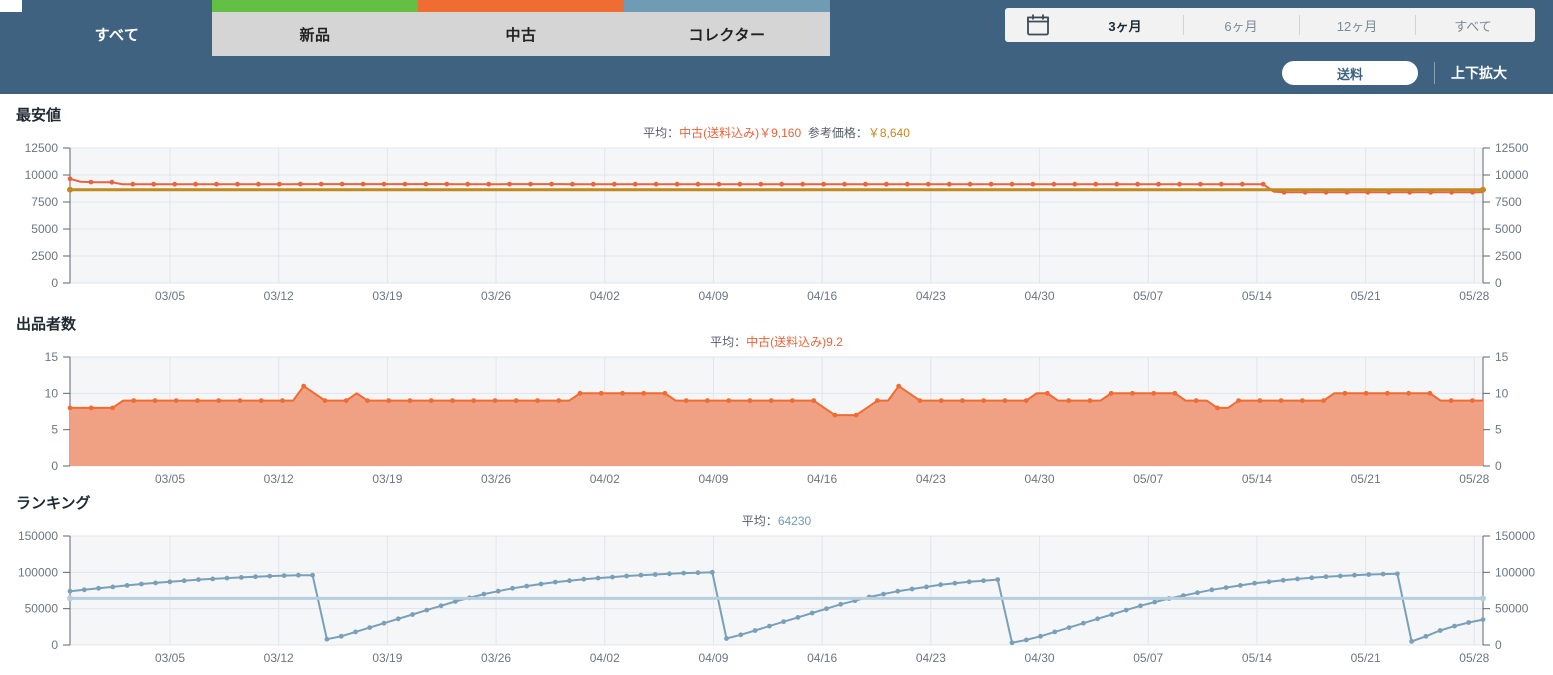 The image size is (1553, 675). I want to click on x-tick-label: 05/14, so click(1257, 296).